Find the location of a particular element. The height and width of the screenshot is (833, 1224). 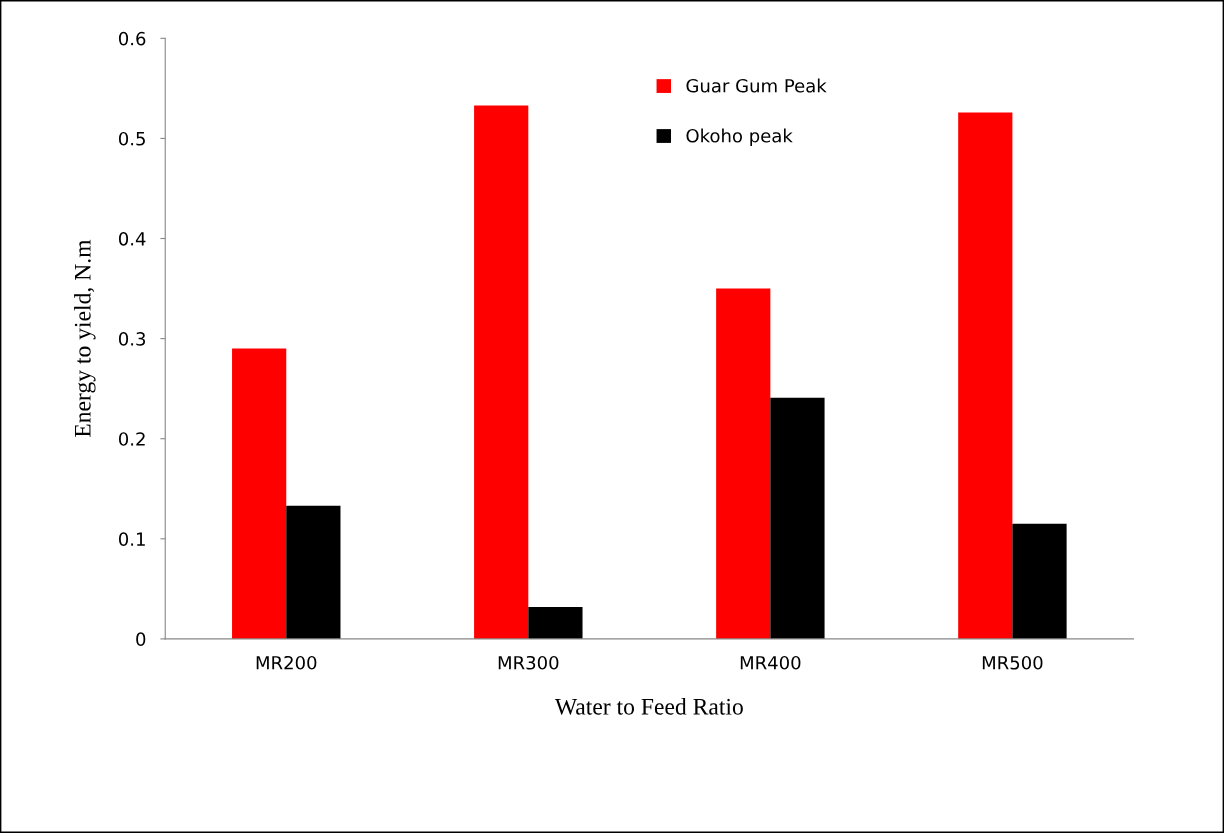

y-axis-title: Energy to yield, N.m is located at coordinates (85, 338).